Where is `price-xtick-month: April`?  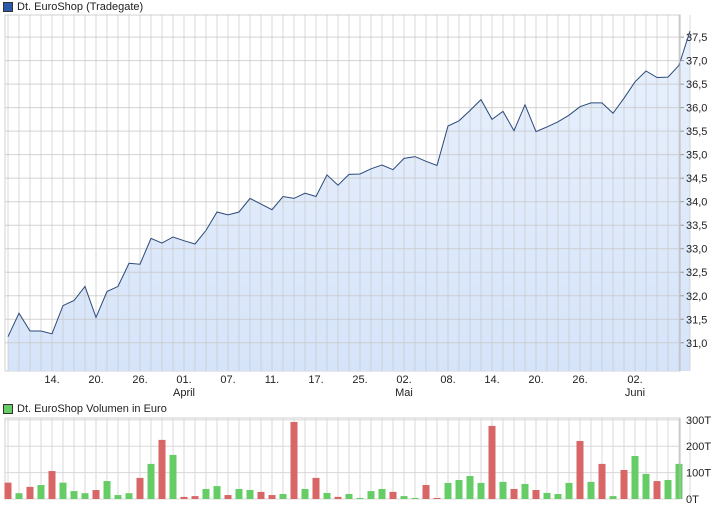
price-xtick-month: April is located at coordinates (184, 393).